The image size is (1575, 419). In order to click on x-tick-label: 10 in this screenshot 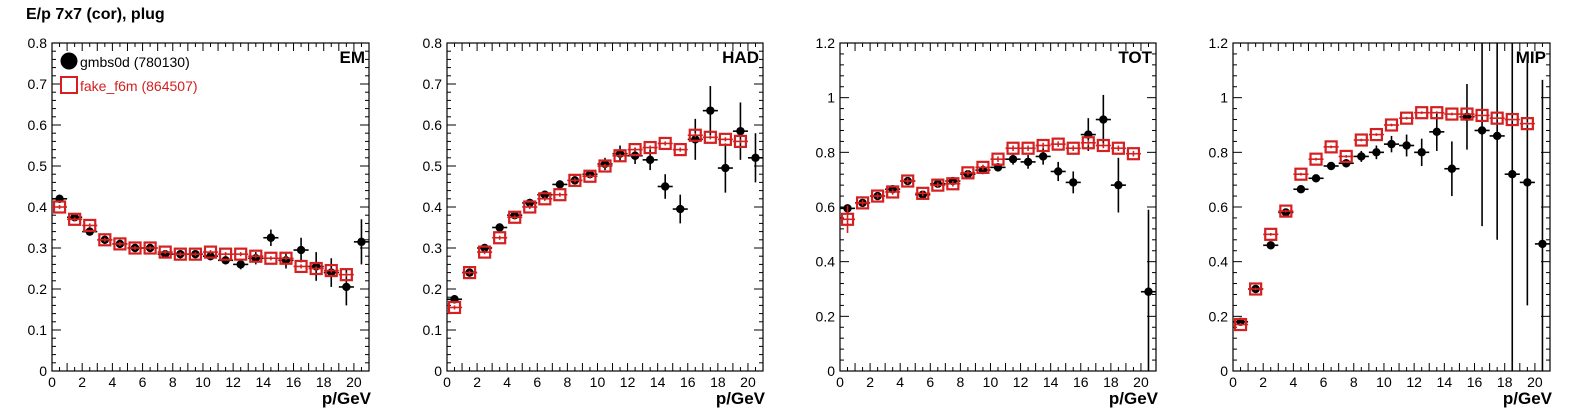, I will do `click(203, 382)`.